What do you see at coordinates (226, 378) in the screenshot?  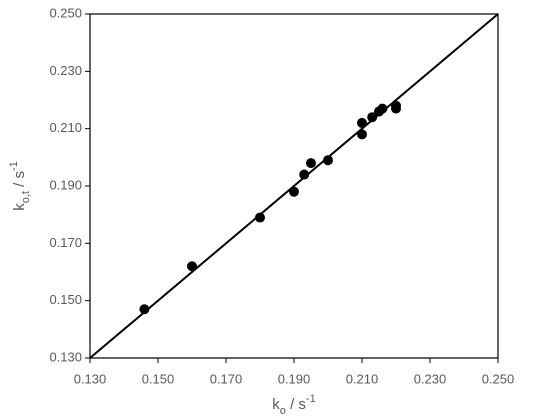 I see `x-tick-label: 0.170` at bounding box center [226, 378].